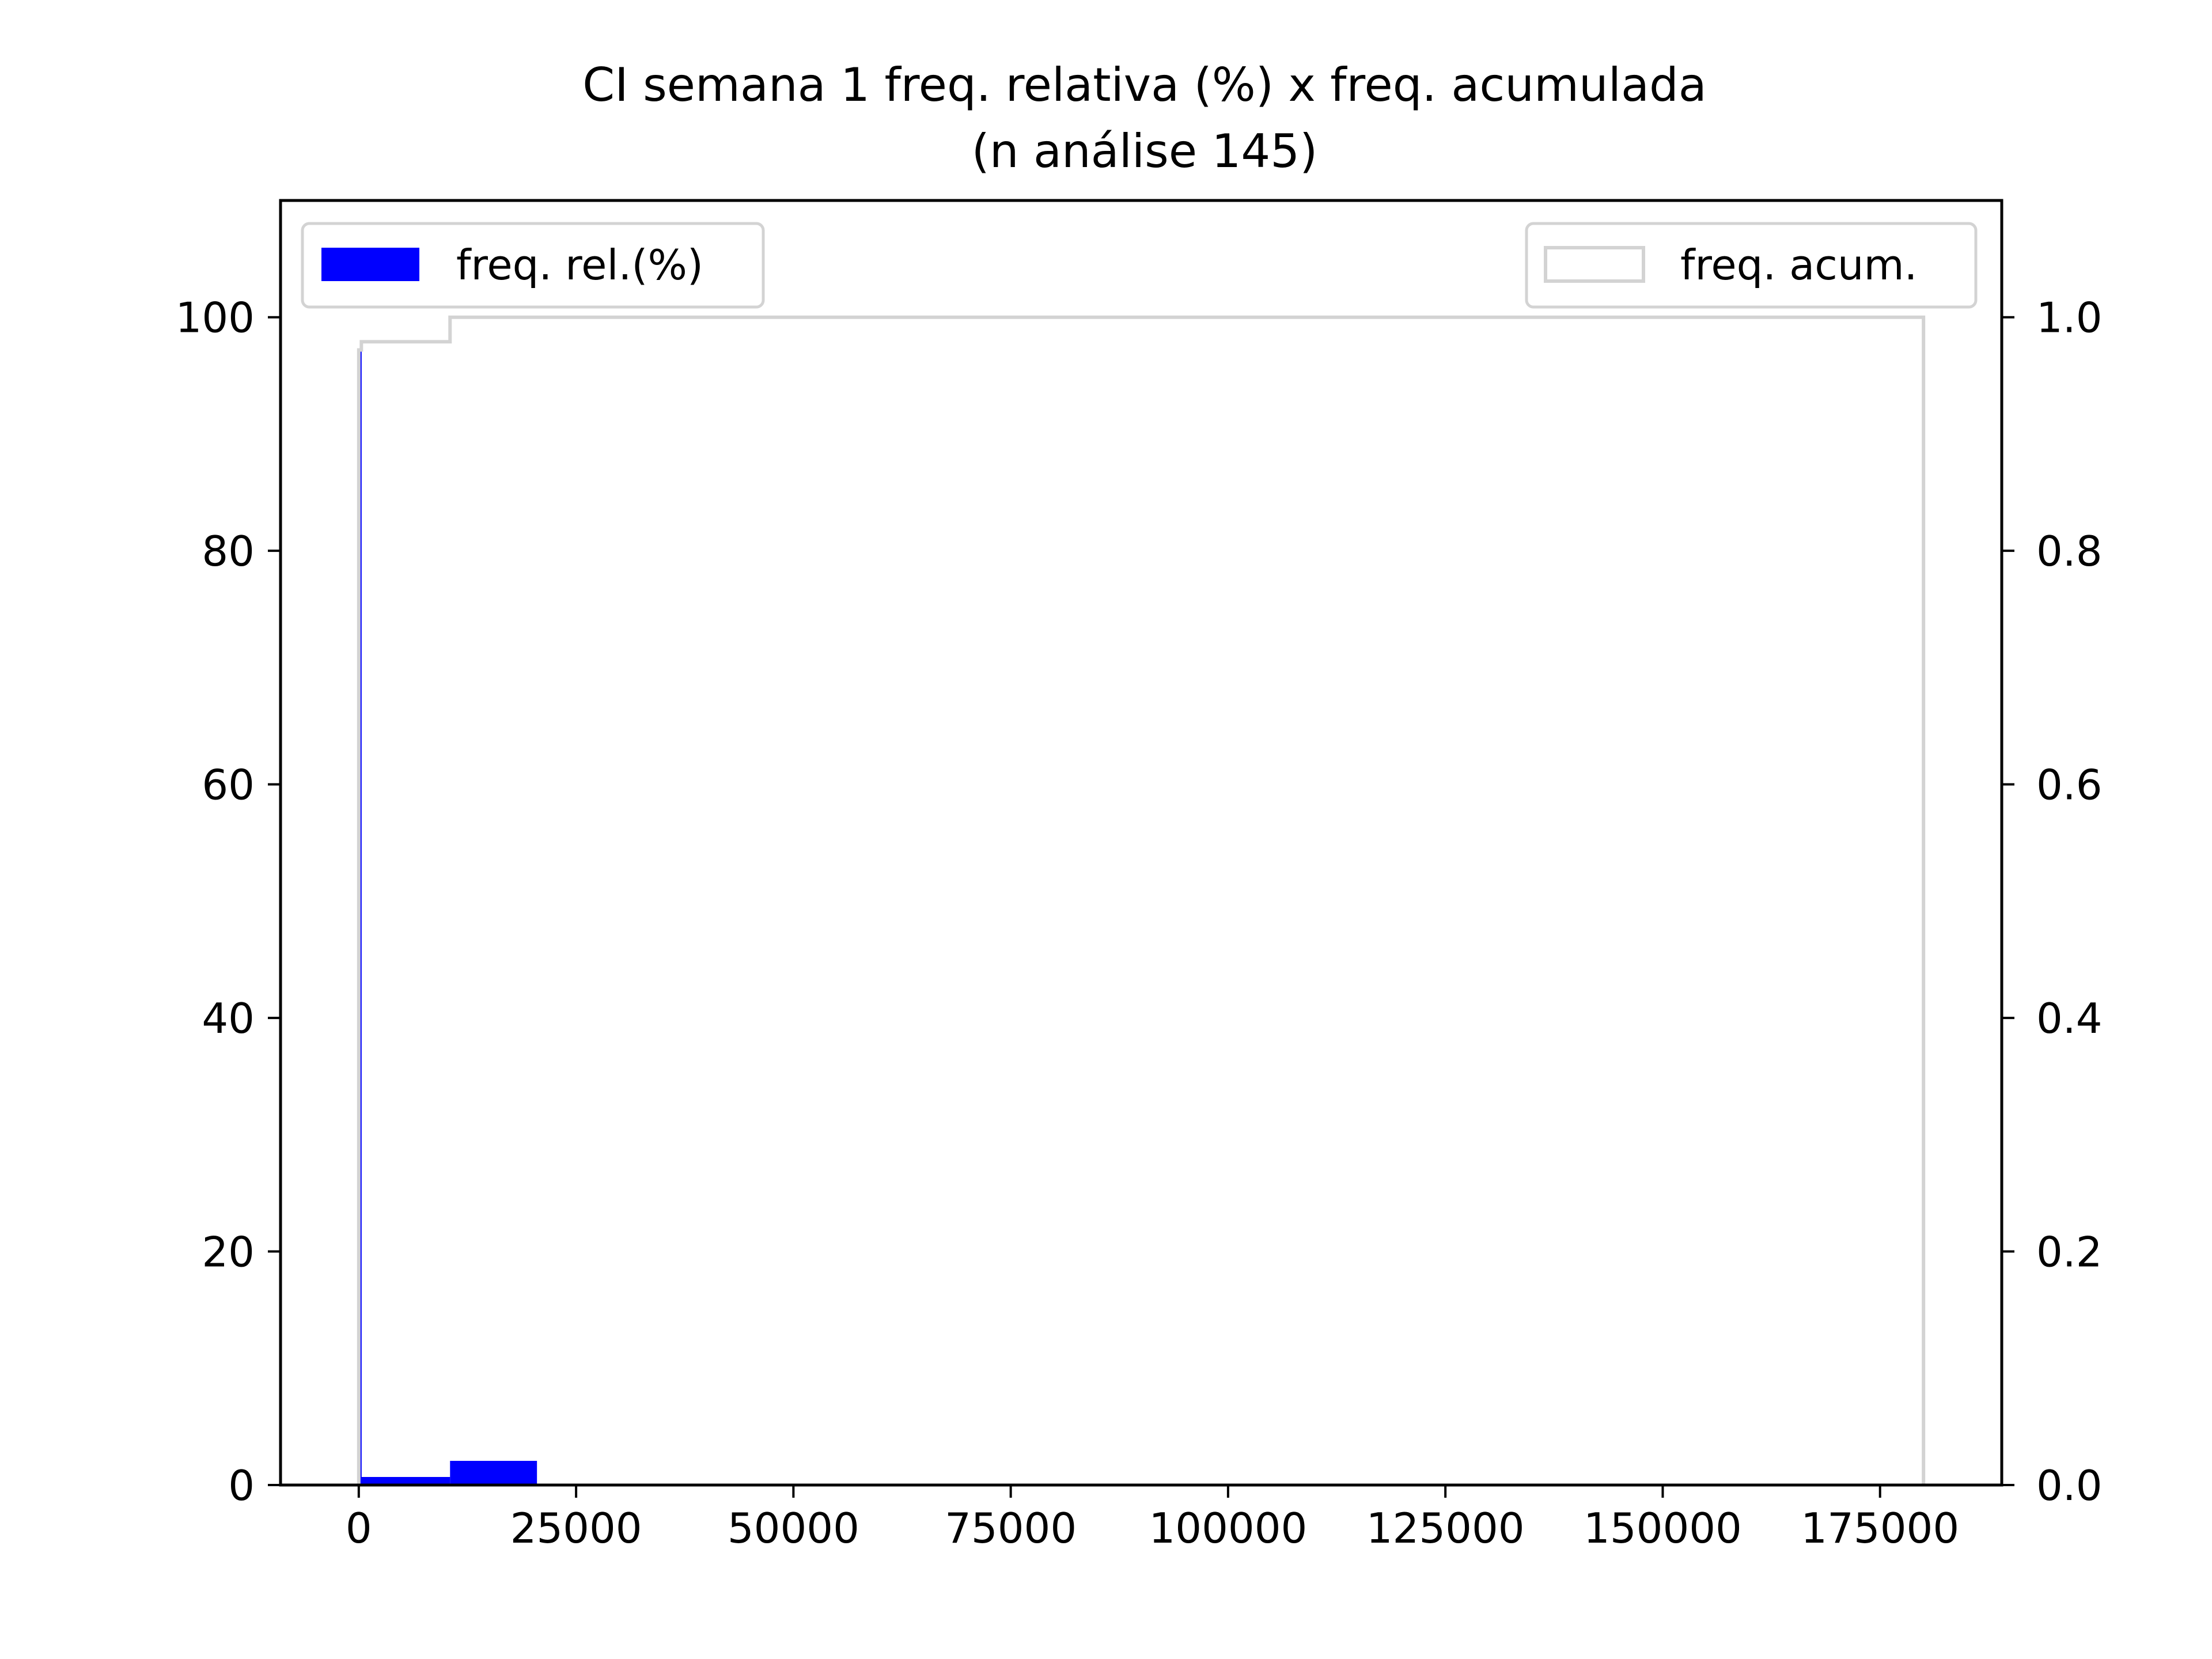  I want to click on legend-freq-rel: freq. rel.(%), so click(533, 265).